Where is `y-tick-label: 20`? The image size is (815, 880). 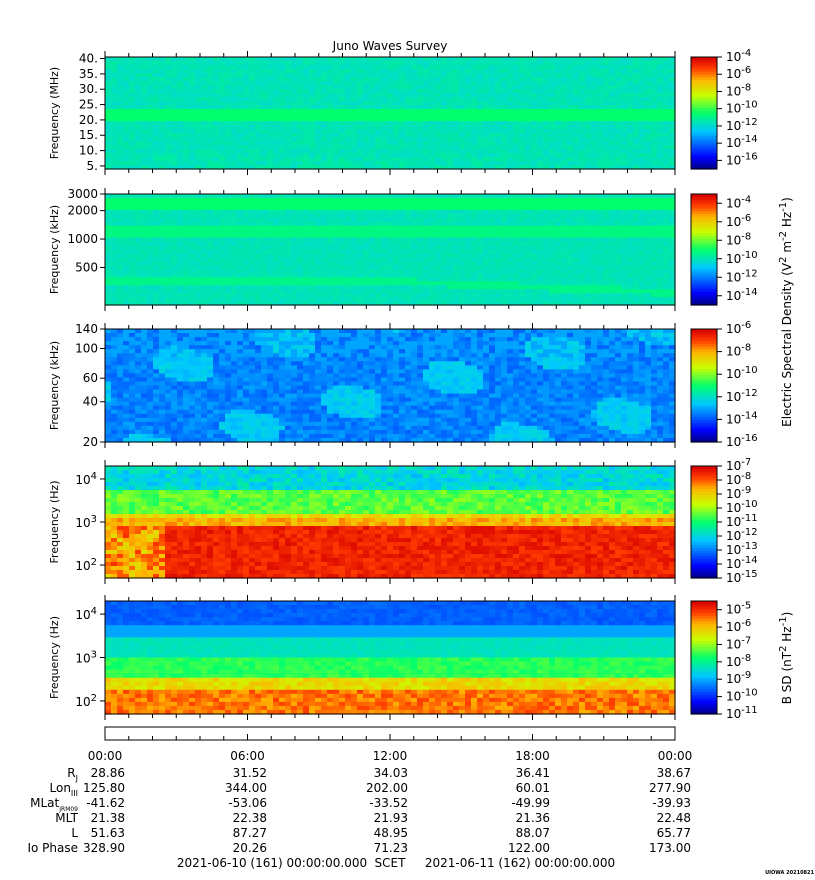
y-tick-label: 20 is located at coordinates (90, 442).